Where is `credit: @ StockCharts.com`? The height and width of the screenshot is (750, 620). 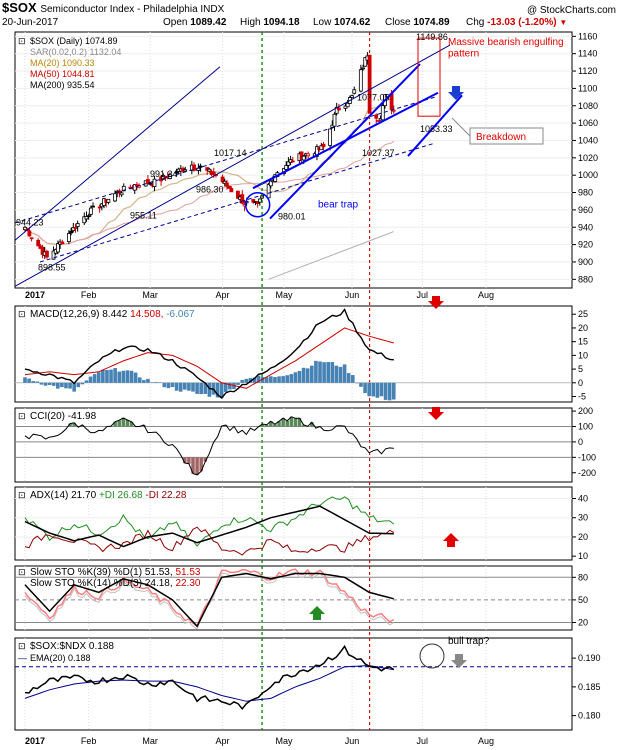 credit: @ StockCharts.com is located at coordinates (571, 10).